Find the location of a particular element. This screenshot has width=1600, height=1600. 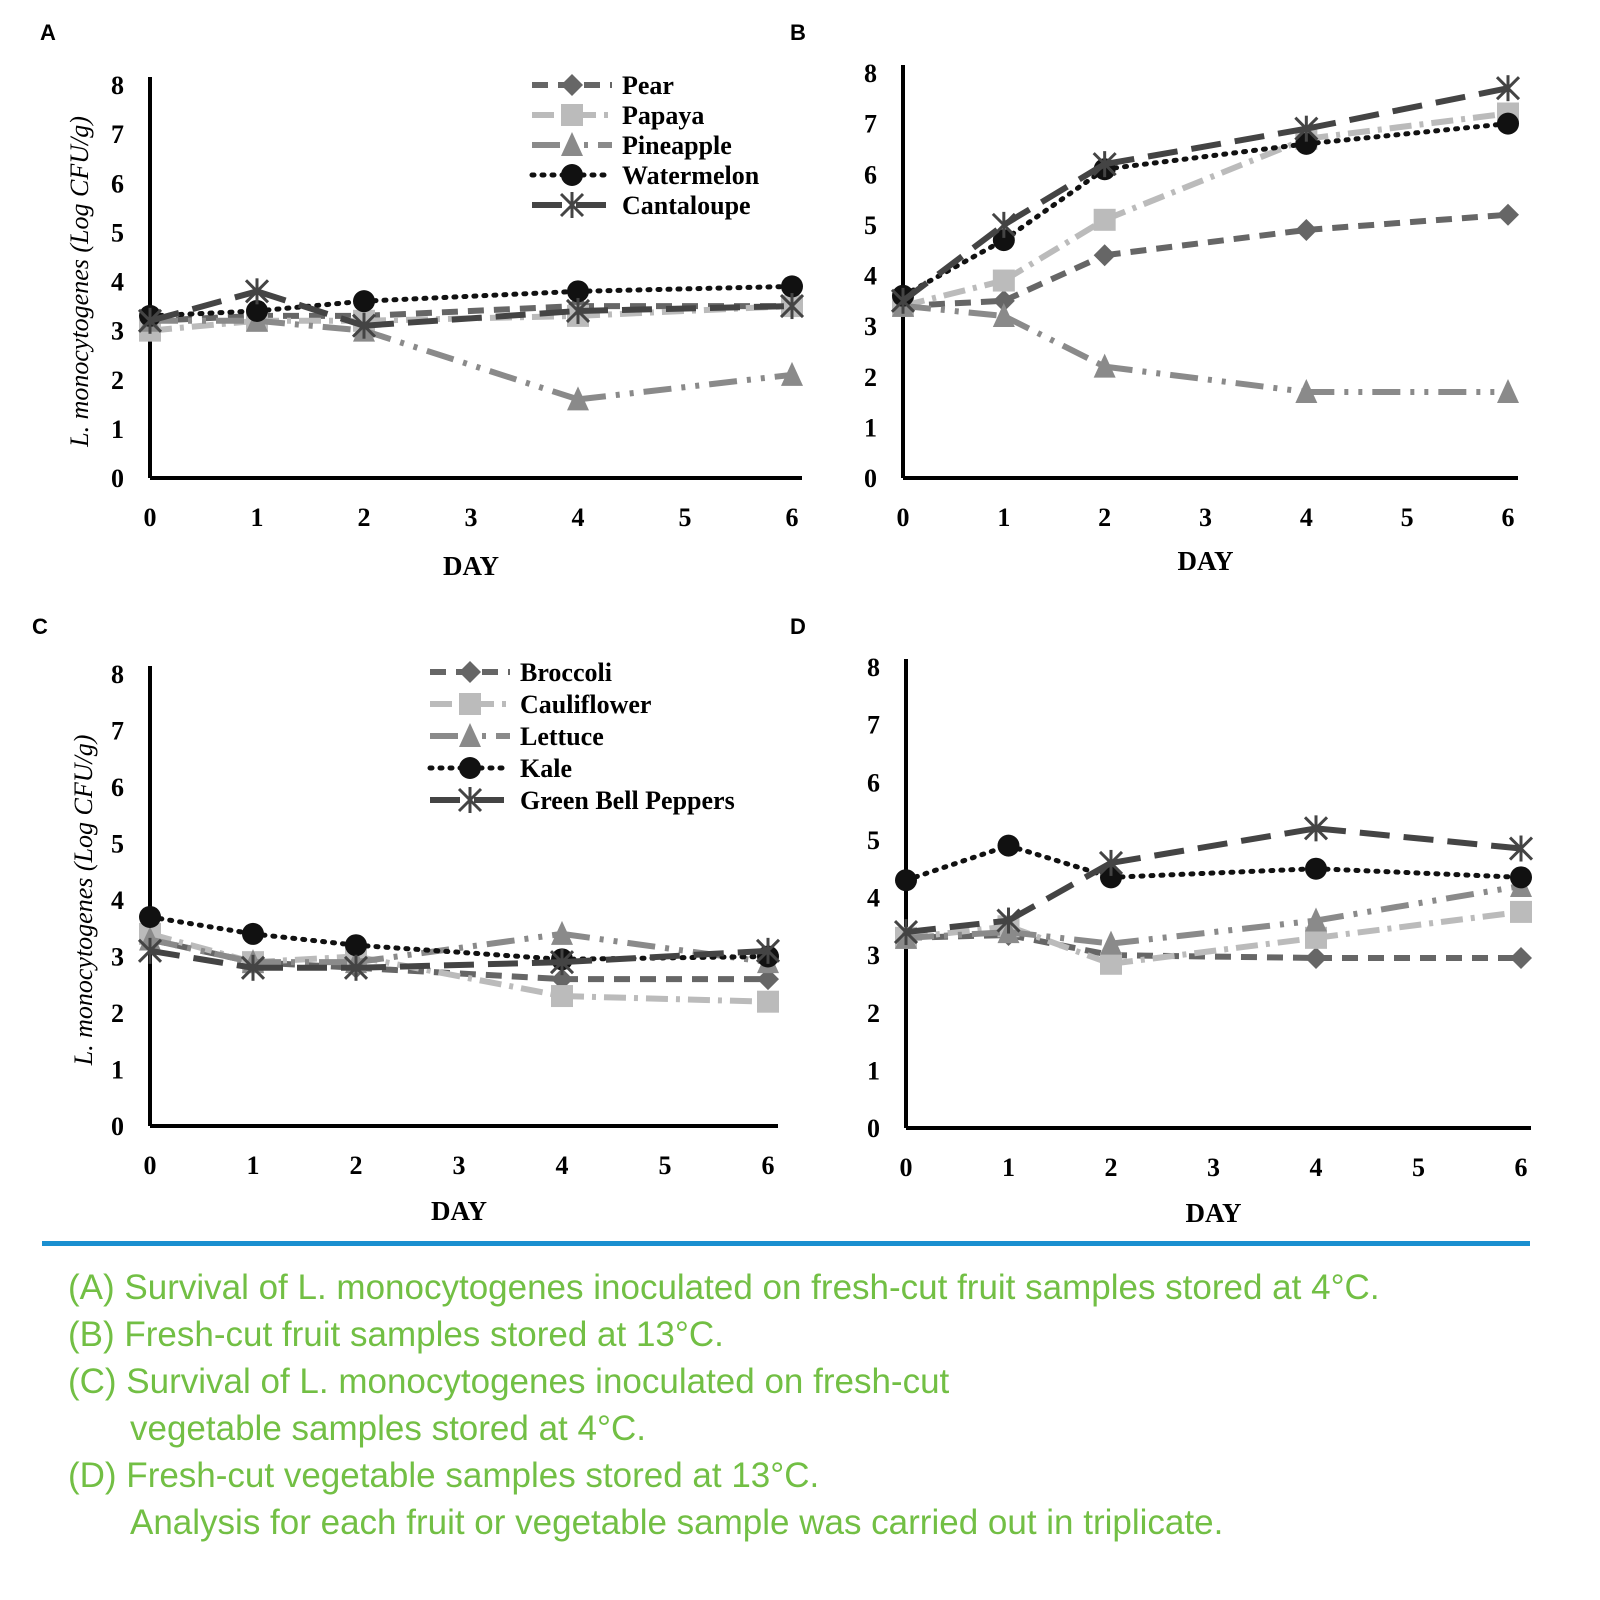

legend-entry: Pear is located at coordinates (603, 85).